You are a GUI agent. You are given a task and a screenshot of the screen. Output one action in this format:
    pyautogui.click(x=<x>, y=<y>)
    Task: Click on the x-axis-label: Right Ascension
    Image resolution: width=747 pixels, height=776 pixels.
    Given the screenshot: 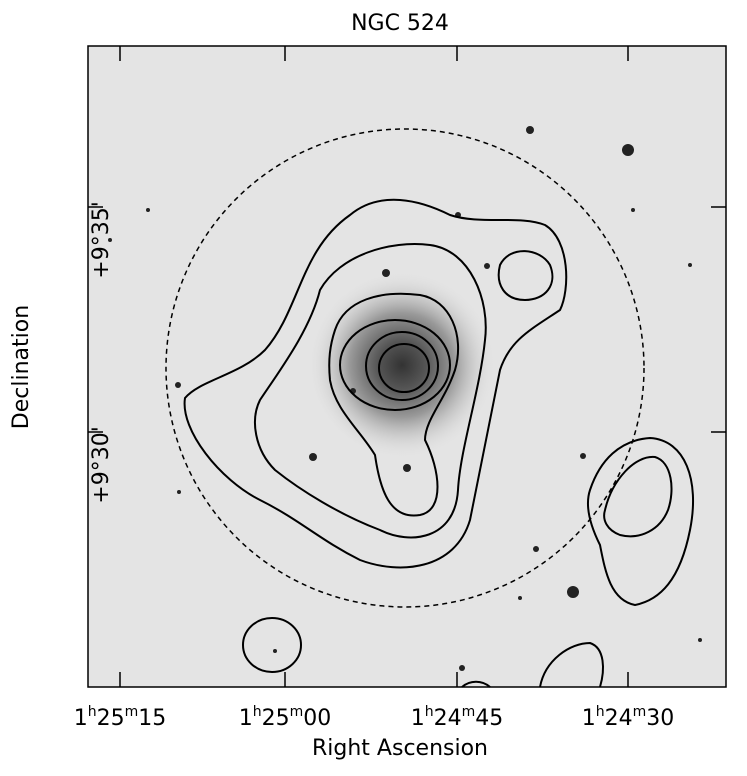 What is the action you would take?
    pyautogui.click(x=400, y=748)
    